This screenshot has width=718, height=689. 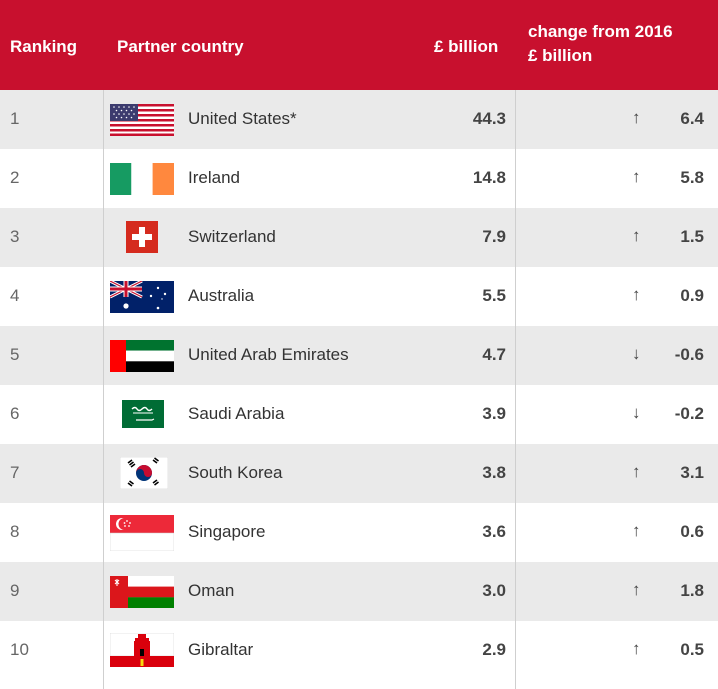 I want to click on header-billion: £ billion, so click(x=466, y=46).